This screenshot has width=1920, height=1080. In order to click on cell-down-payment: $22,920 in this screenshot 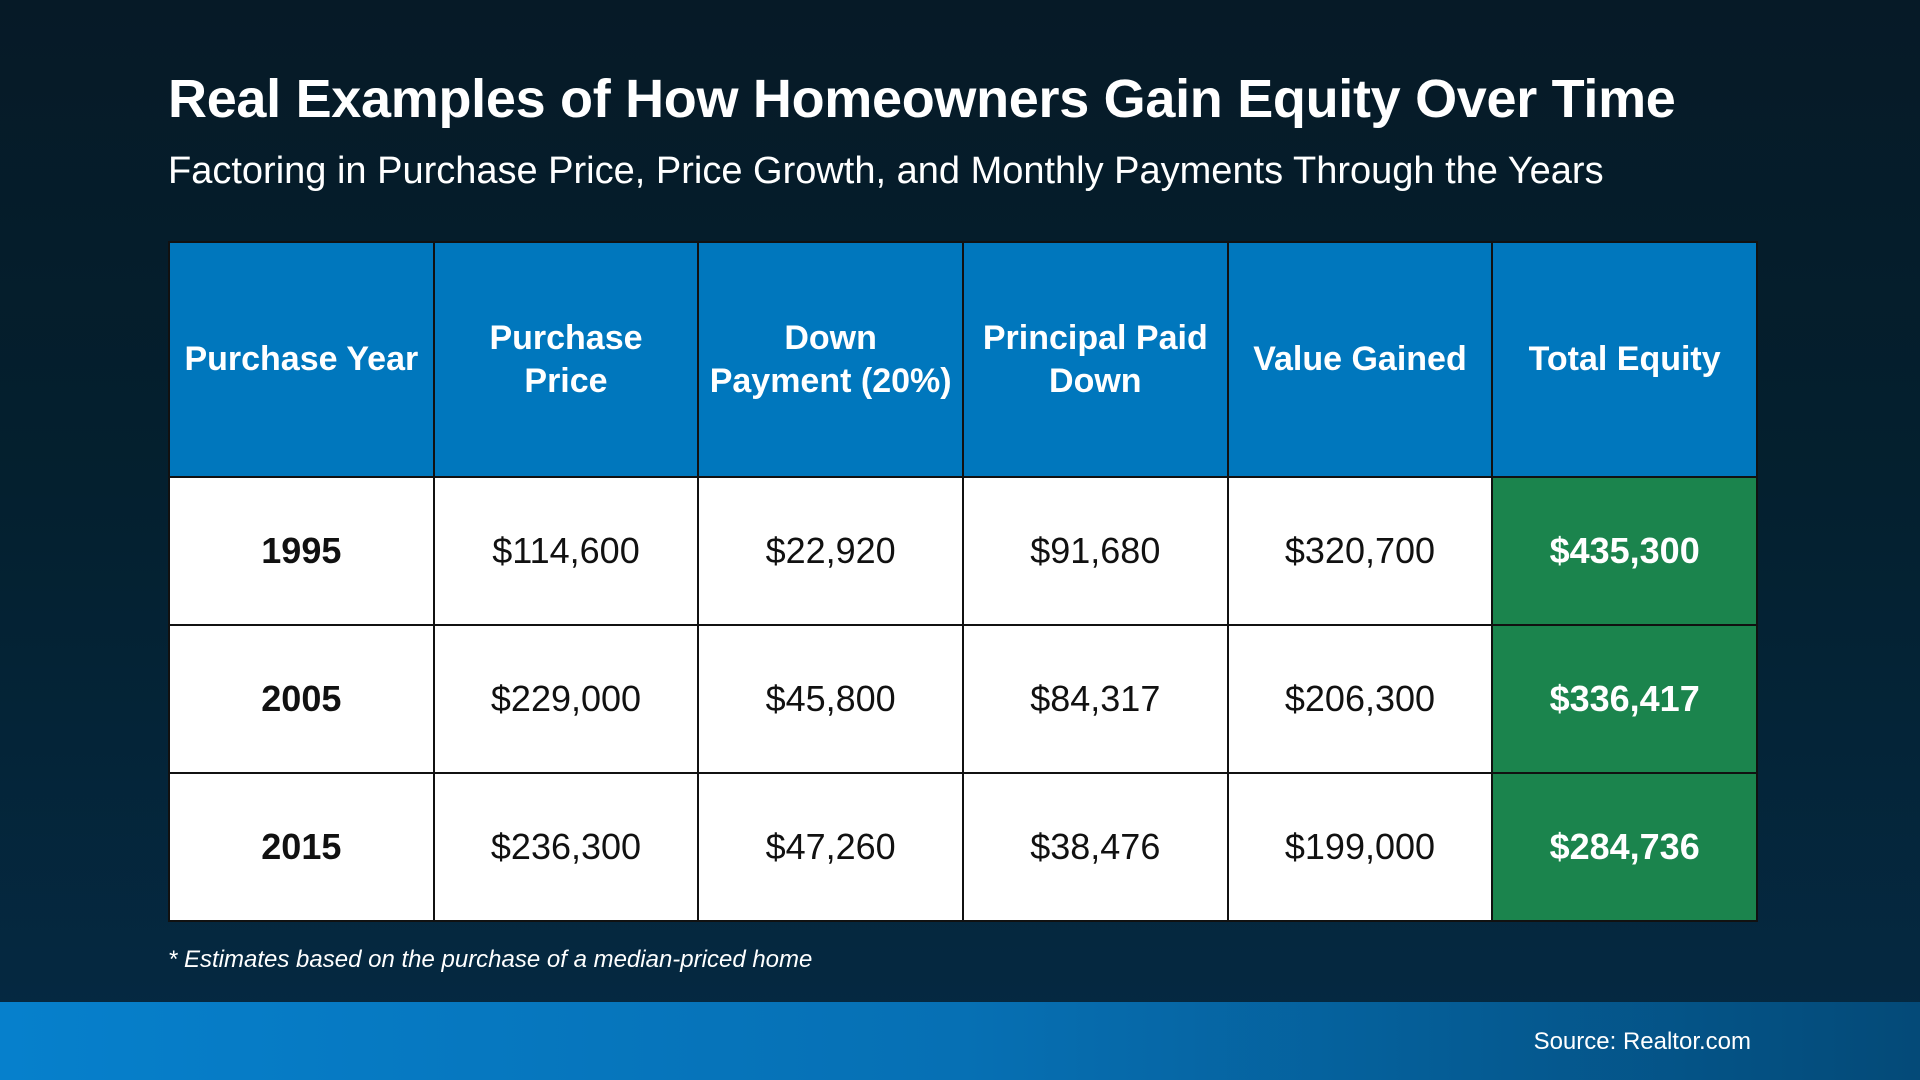, I will do `click(830, 551)`.